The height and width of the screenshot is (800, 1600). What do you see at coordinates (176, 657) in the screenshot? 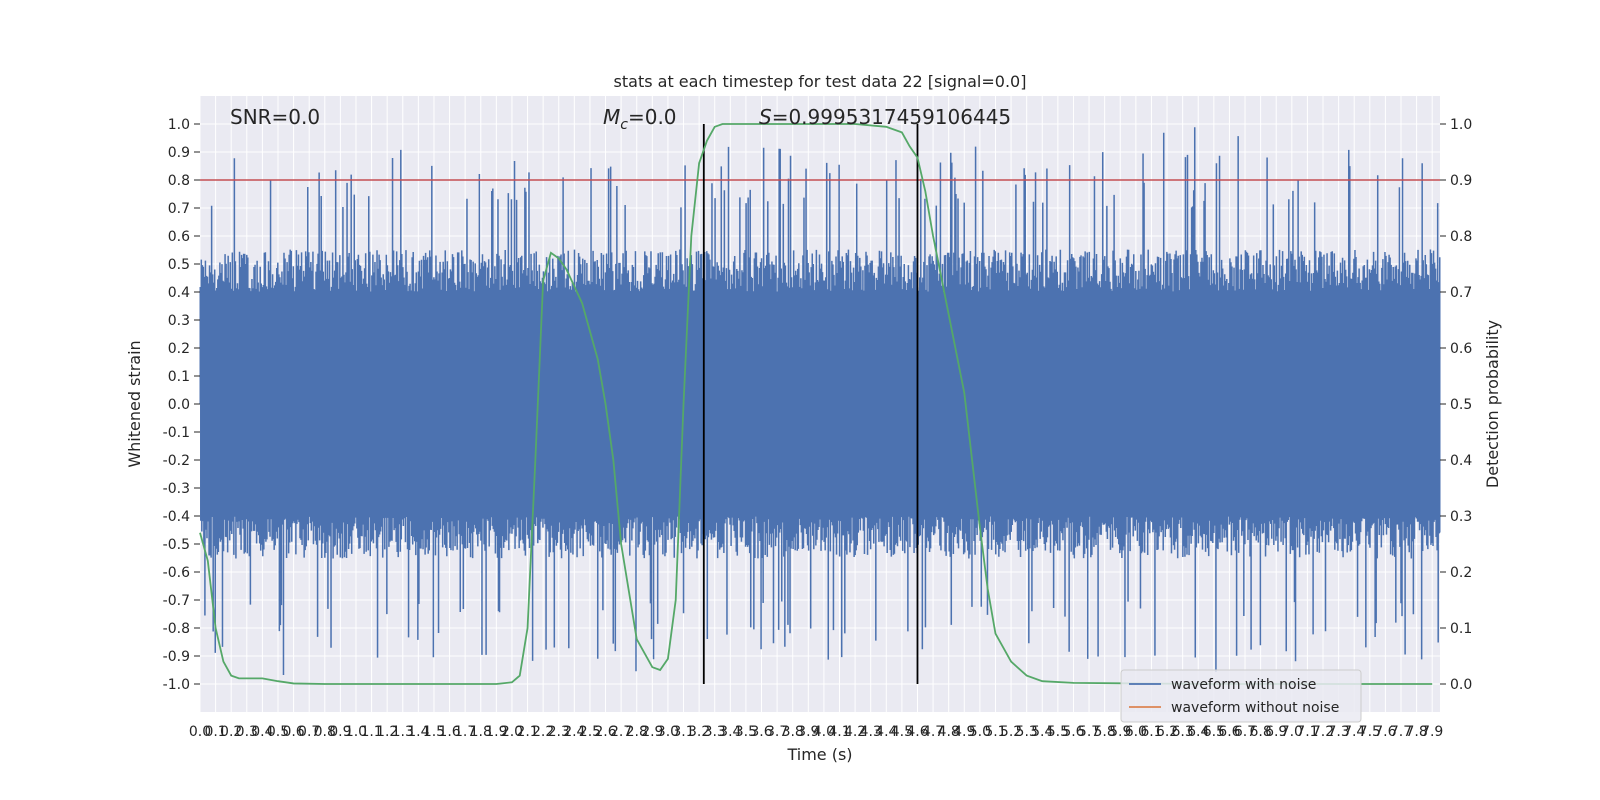
I see `y-tick-label: -0.9` at bounding box center [176, 657].